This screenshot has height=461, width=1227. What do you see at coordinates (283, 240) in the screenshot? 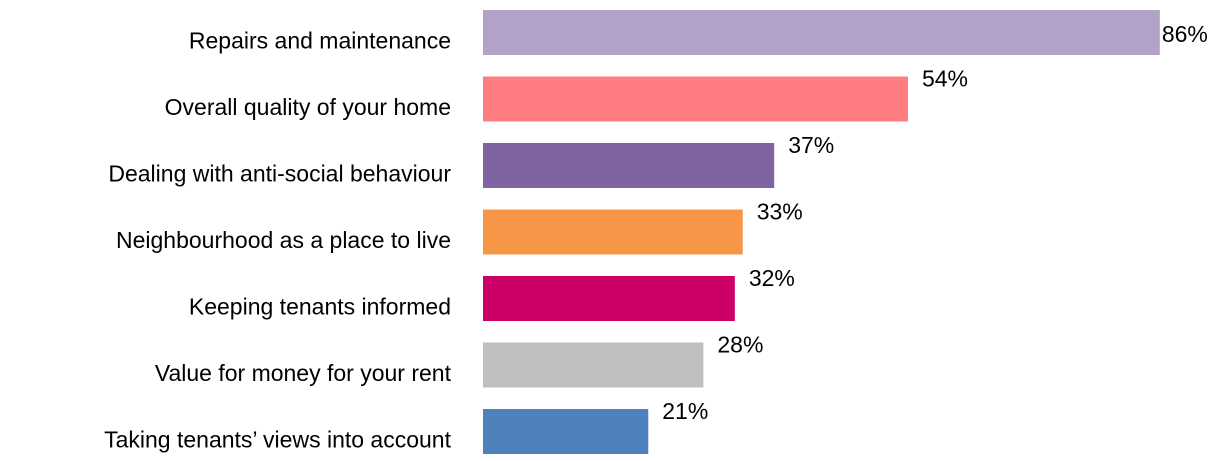
I see `category-label: Neighbourhood as a place to live` at bounding box center [283, 240].